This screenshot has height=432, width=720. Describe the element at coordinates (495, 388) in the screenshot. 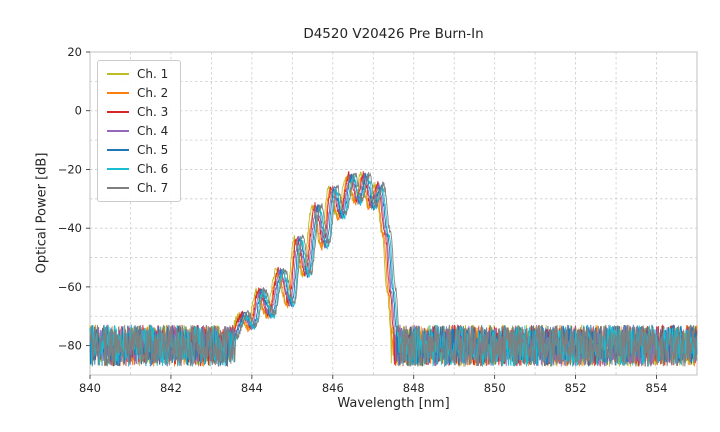

I see `x-tick-label: 850` at that location.